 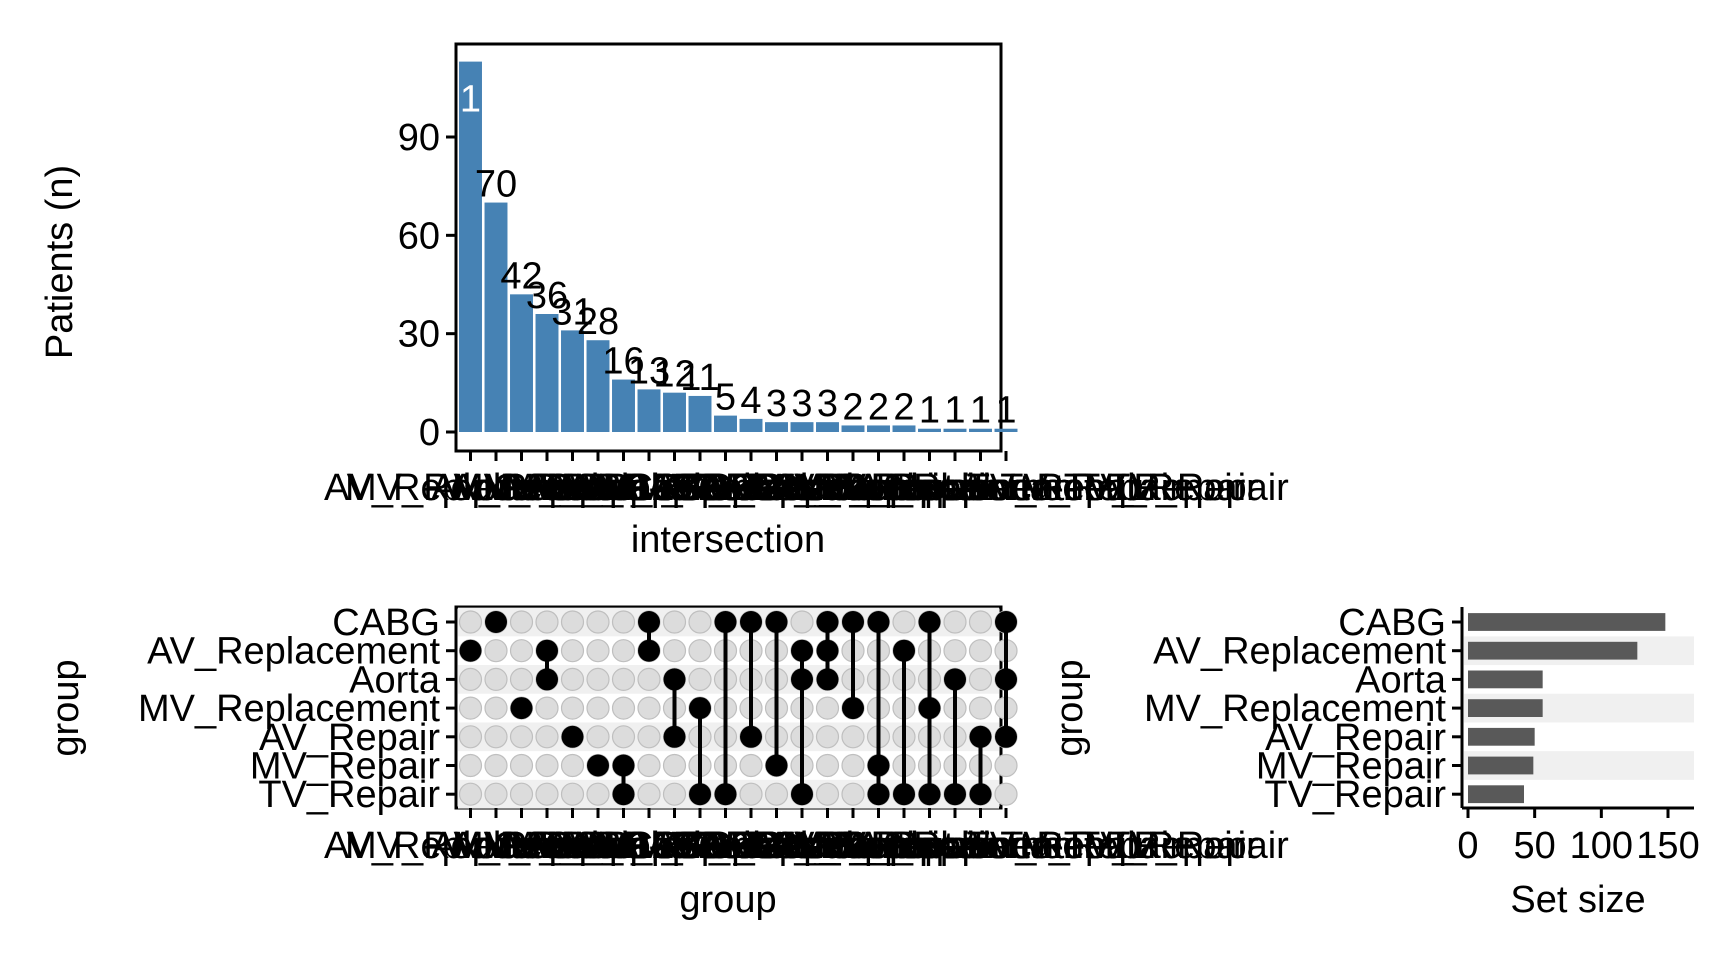 I want to click on matrix-x-tick-label: MV_Repair-TV_Repair, so click(x=674, y=846).